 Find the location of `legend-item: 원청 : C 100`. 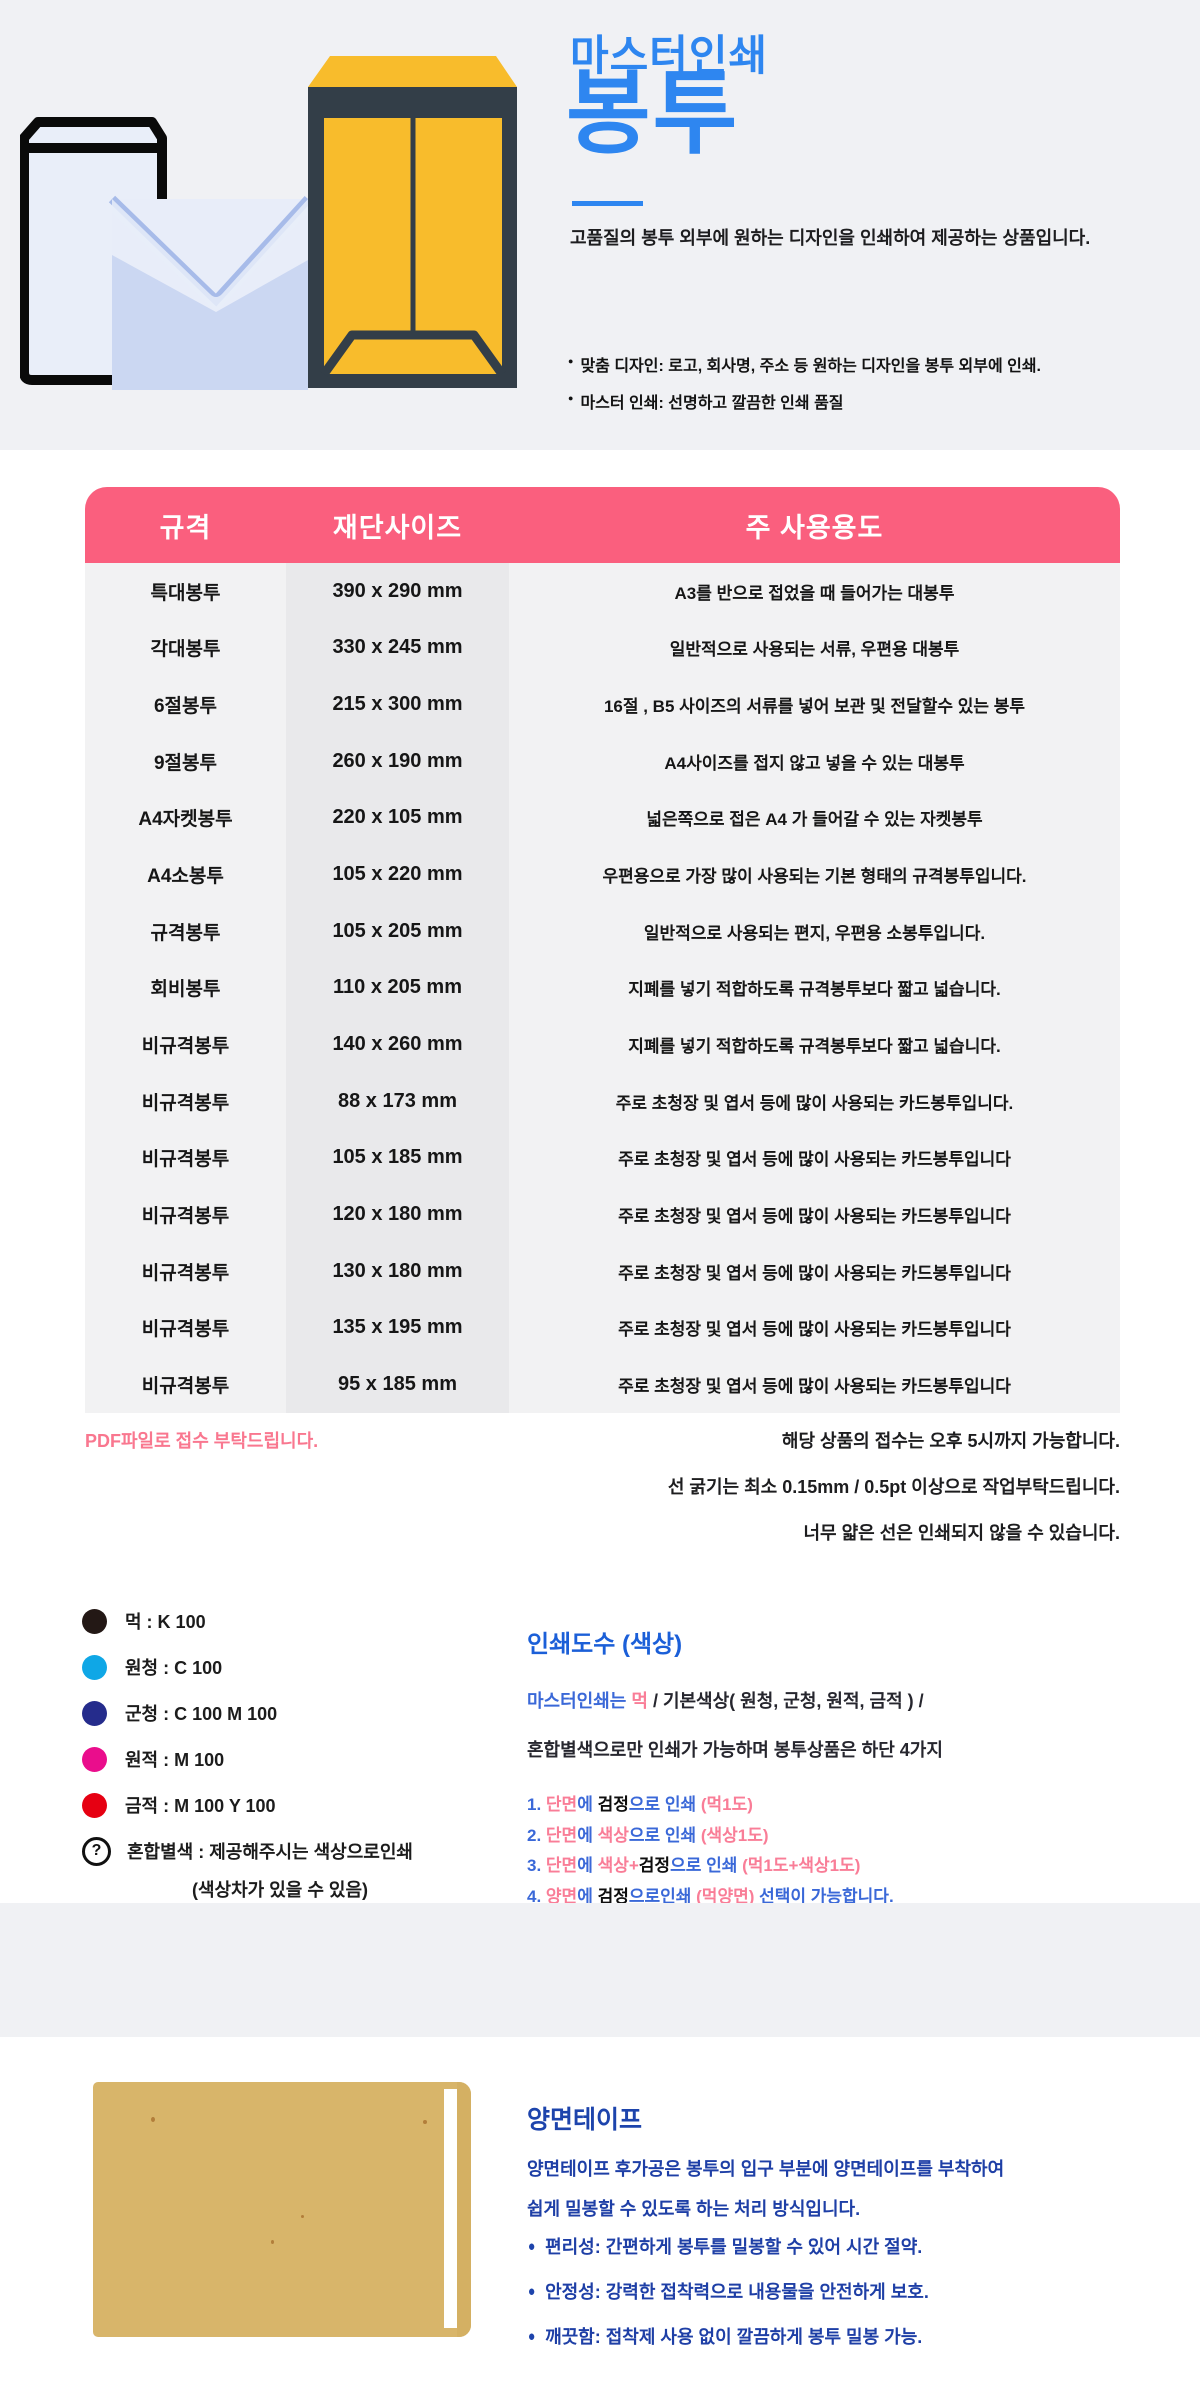

legend-item: 원청 : C 100 is located at coordinates (292, 1667).